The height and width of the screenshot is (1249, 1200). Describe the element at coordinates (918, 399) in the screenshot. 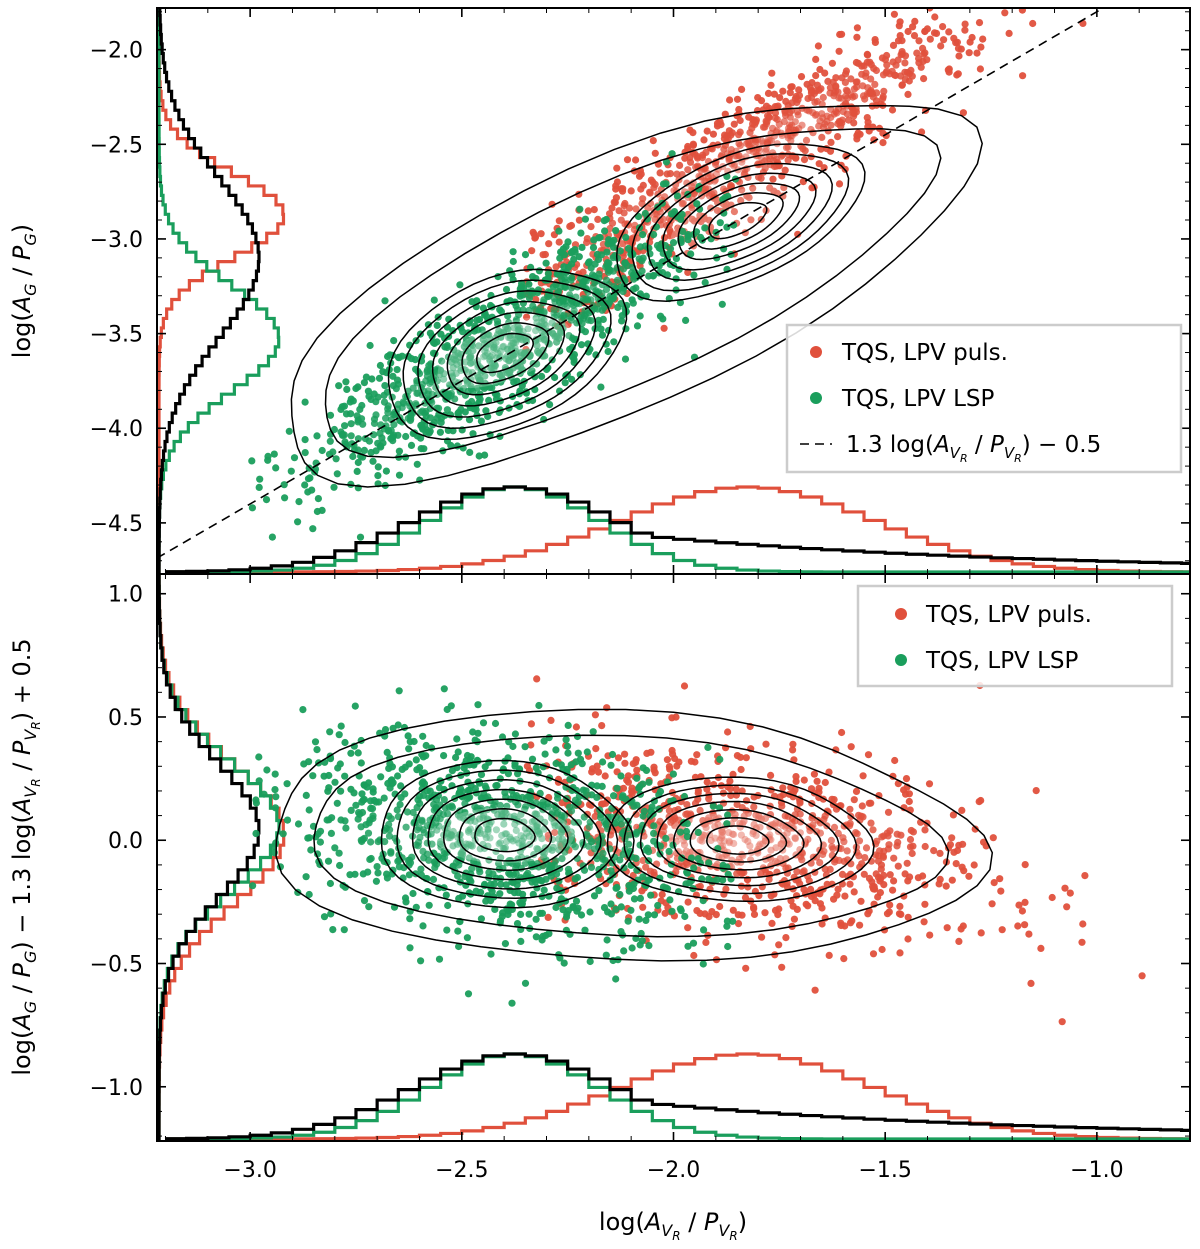

I see `top-legend-label-lsp: TQS, LPV LSP` at that location.